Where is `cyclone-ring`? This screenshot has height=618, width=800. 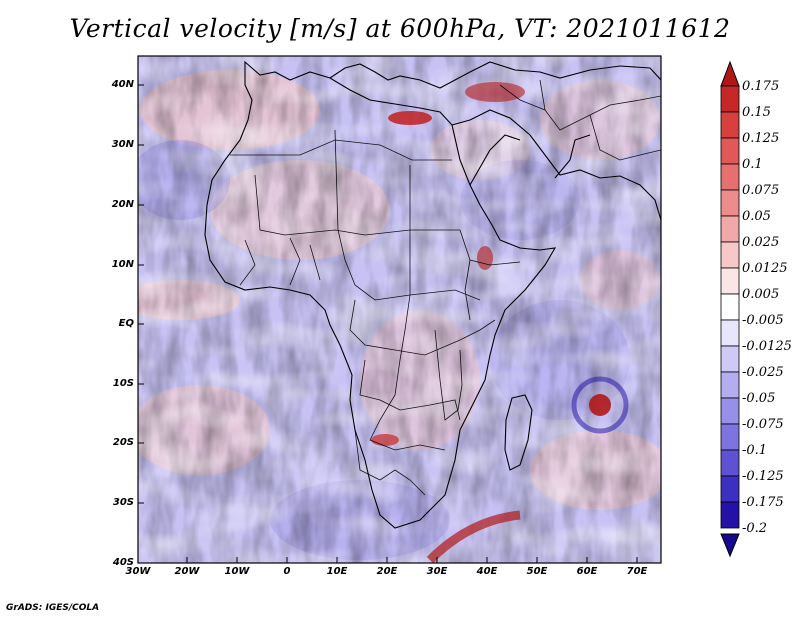 cyclone-ring is located at coordinates (600, 405).